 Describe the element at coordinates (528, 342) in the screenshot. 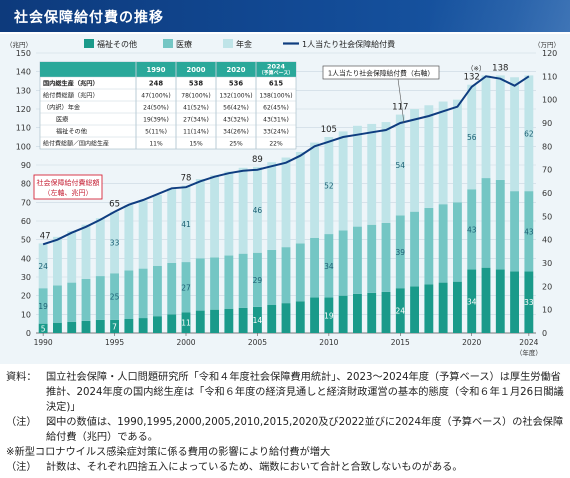

I see `x-tick-label: 2024` at that location.